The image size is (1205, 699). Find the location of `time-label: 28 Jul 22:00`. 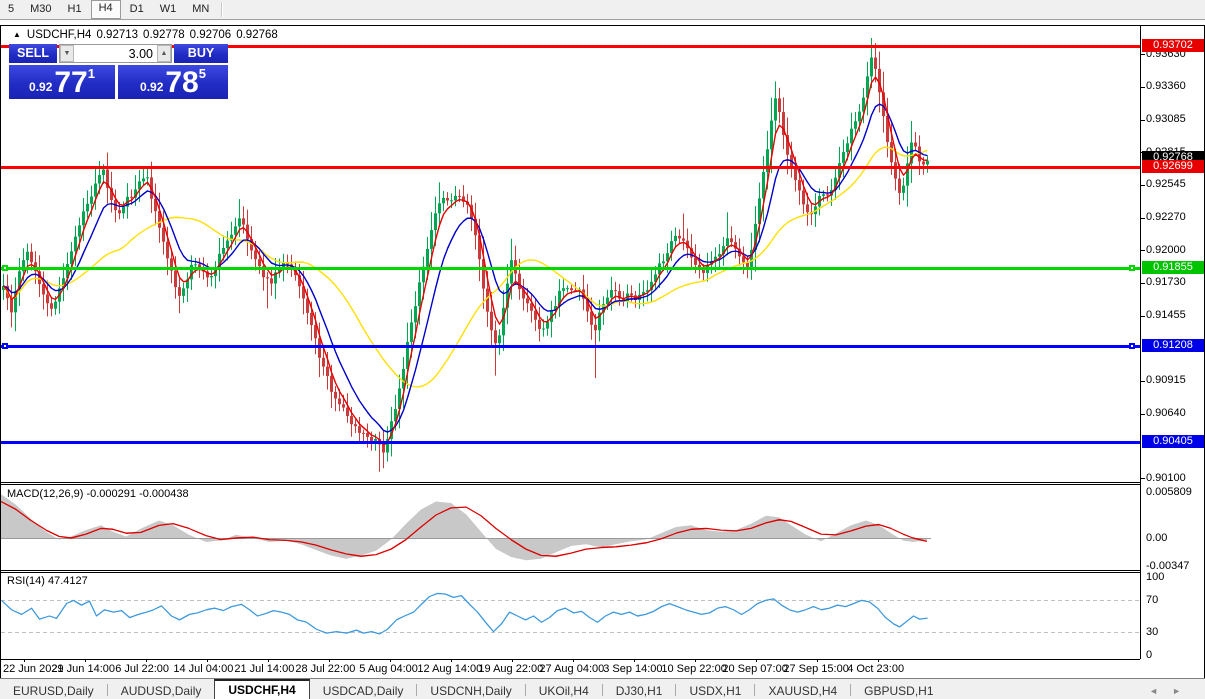

time-label: 28 Jul 22:00 is located at coordinates (325, 669).